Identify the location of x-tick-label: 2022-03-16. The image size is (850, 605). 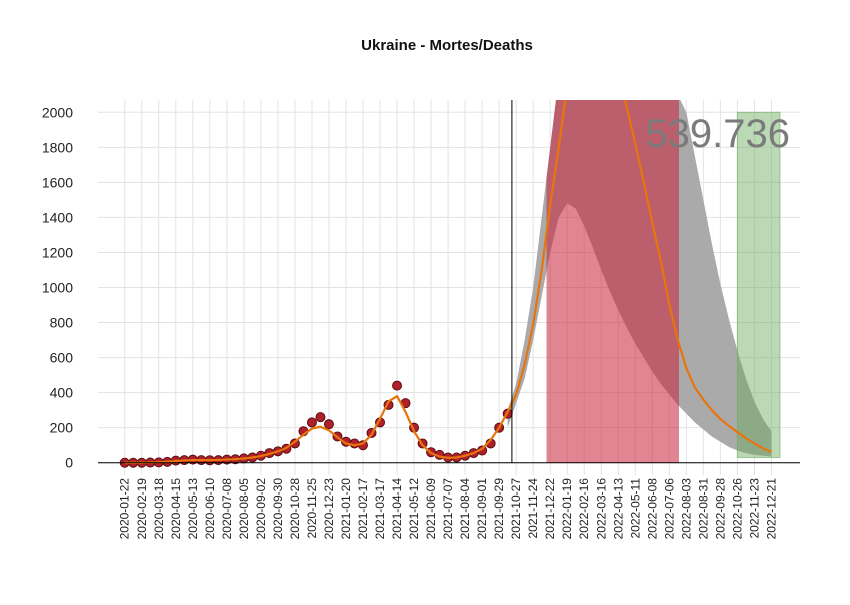
(601, 509).